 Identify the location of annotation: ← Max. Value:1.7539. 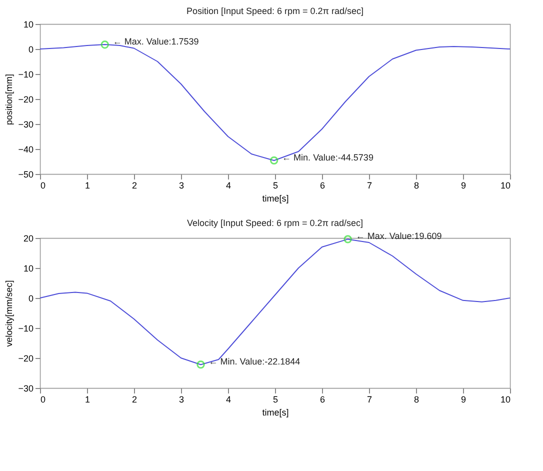
(155, 41).